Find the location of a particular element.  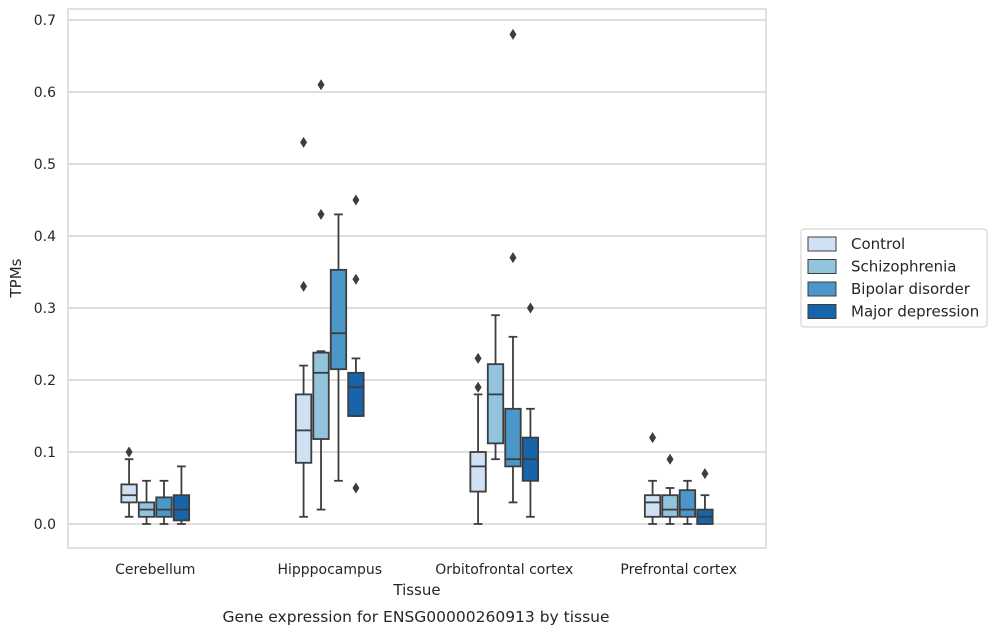

y-tick-label: 0.0 is located at coordinates (45, 525).